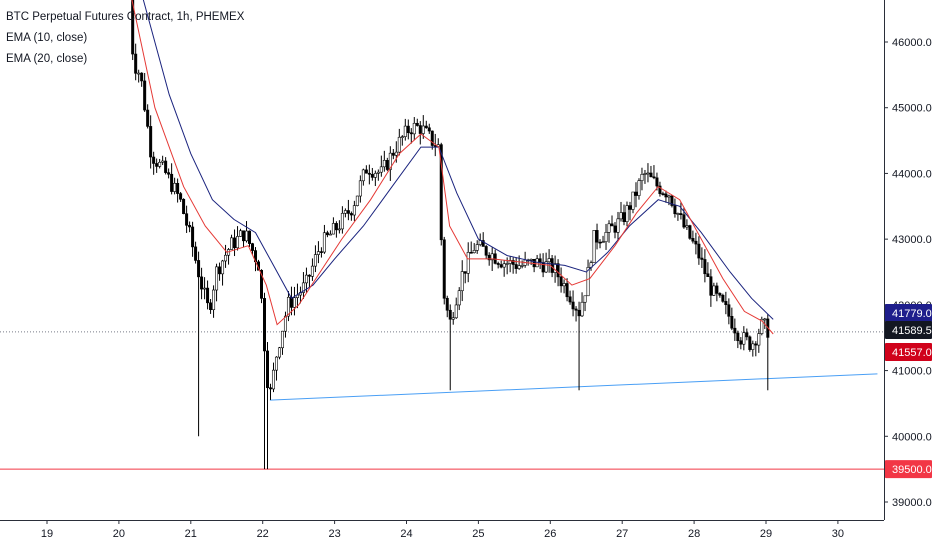 The image size is (932, 555). I want to click on y-tick-label: 40000.0, so click(912, 437).